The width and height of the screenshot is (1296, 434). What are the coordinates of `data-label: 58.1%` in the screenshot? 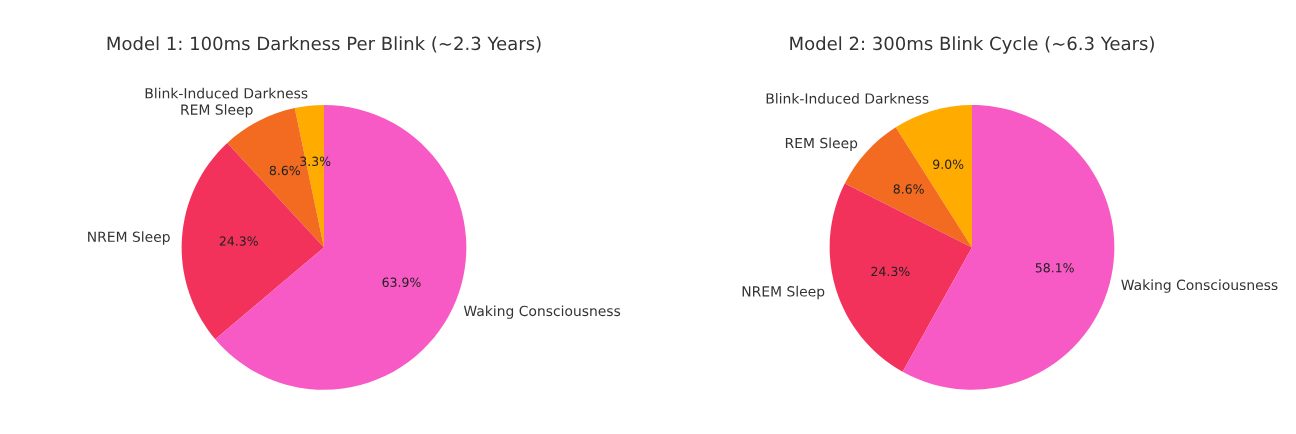 It's located at (1054, 268).